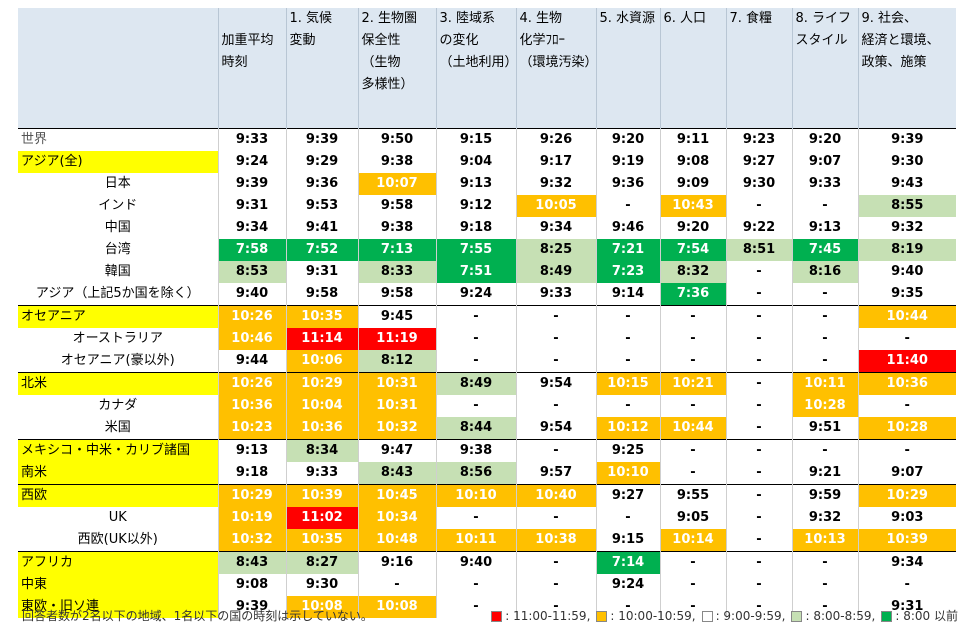  I want to click on column-header: 6. 人口, so click(692, 68).